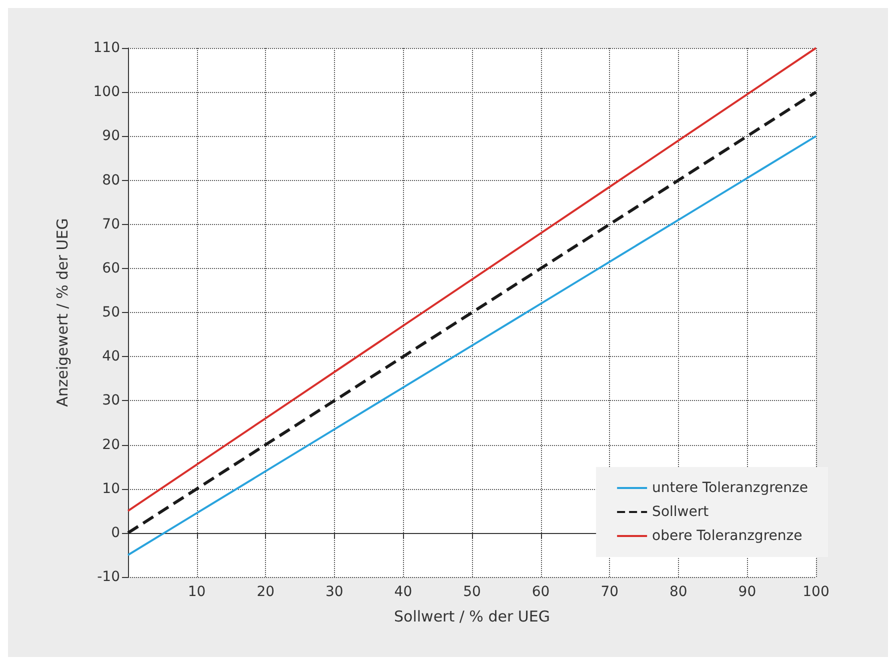 Image resolution: width=896 pixels, height=665 pixels. Describe the element at coordinates (111, 180) in the screenshot. I see `y-tick-label: 80` at that location.